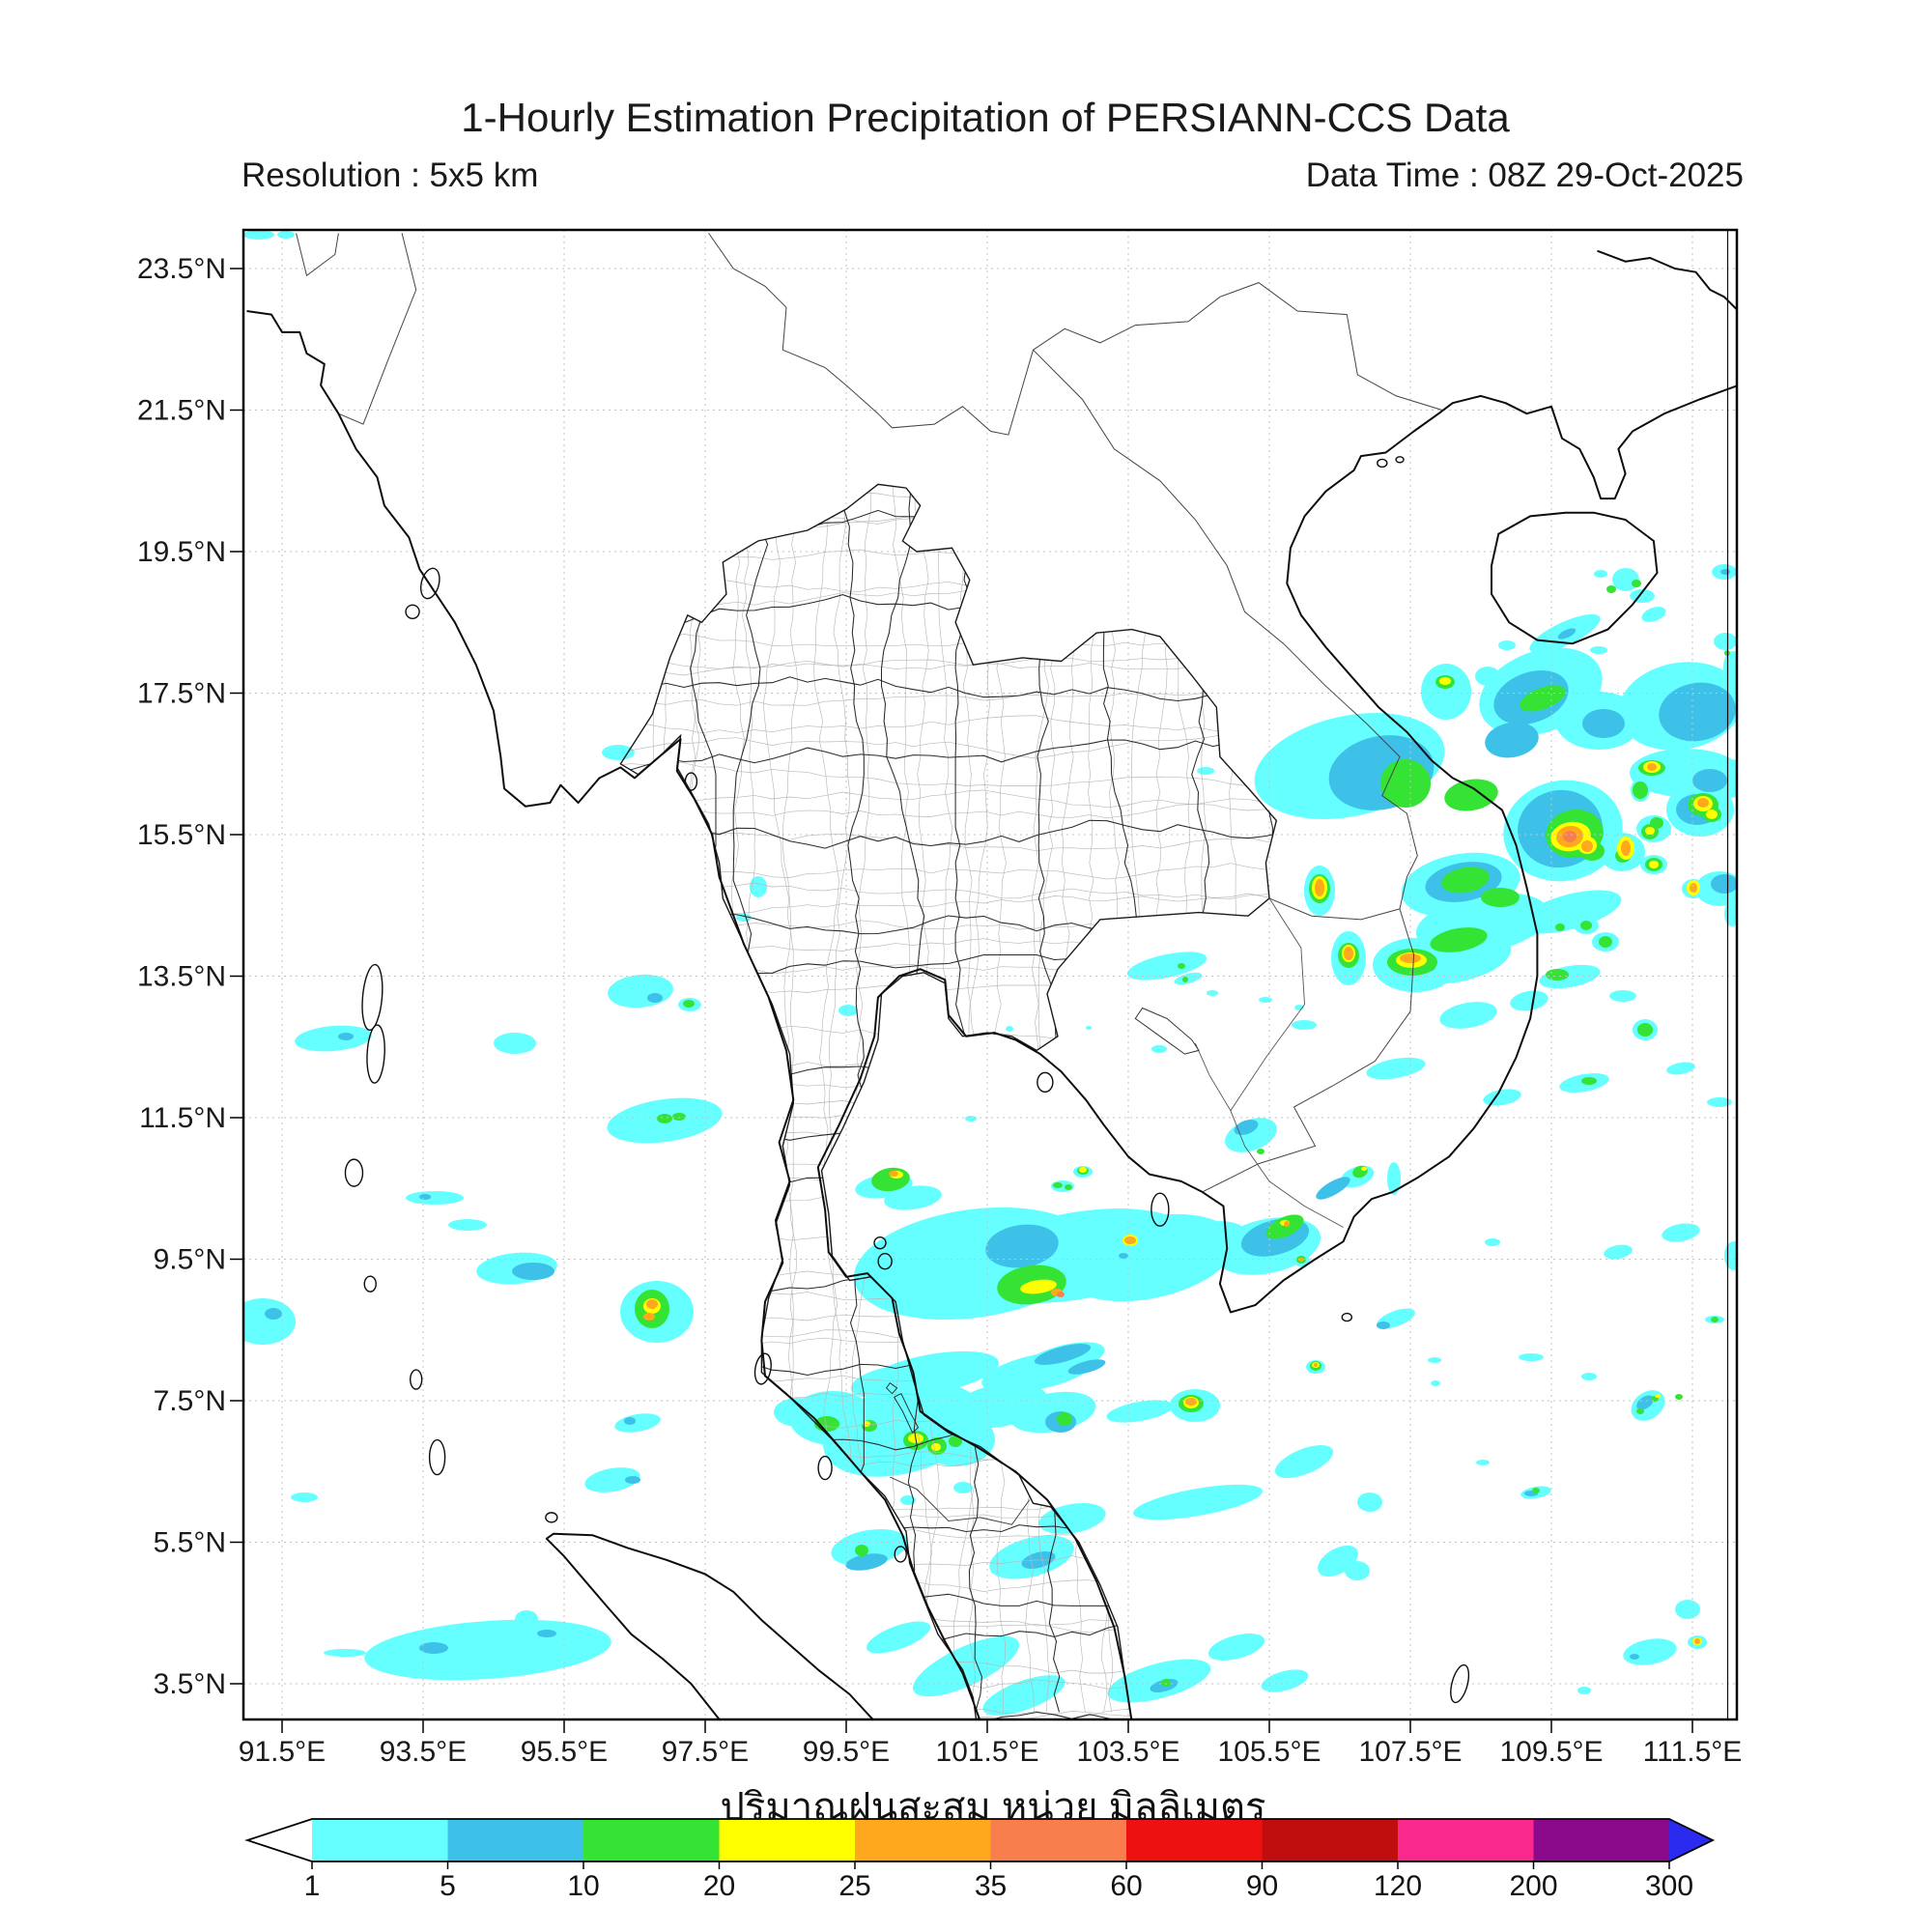 The height and width of the screenshot is (1932, 1932). Describe the element at coordinates (825, 1468) in the screenshot. I see `island-tarutao` at that location.